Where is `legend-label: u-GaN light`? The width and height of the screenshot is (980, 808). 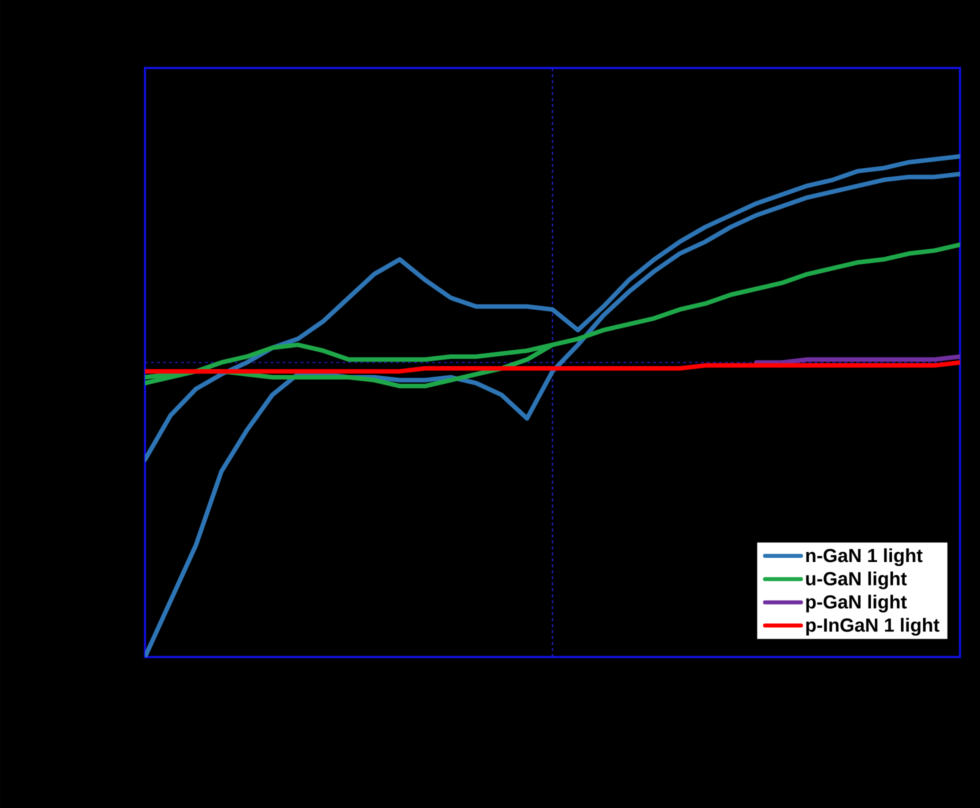 legend-label: u-GaN light is located at coordinates (856, 581).